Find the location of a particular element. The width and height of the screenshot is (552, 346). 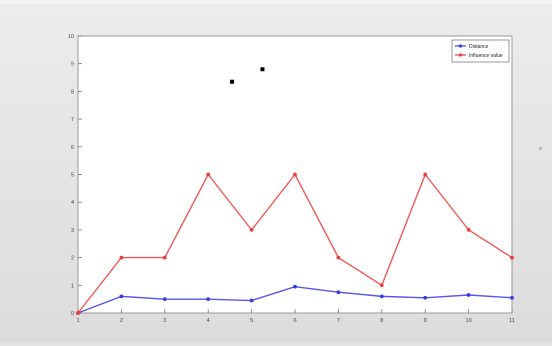

x-tick-label: 7 is located at coordinates (338, 321).